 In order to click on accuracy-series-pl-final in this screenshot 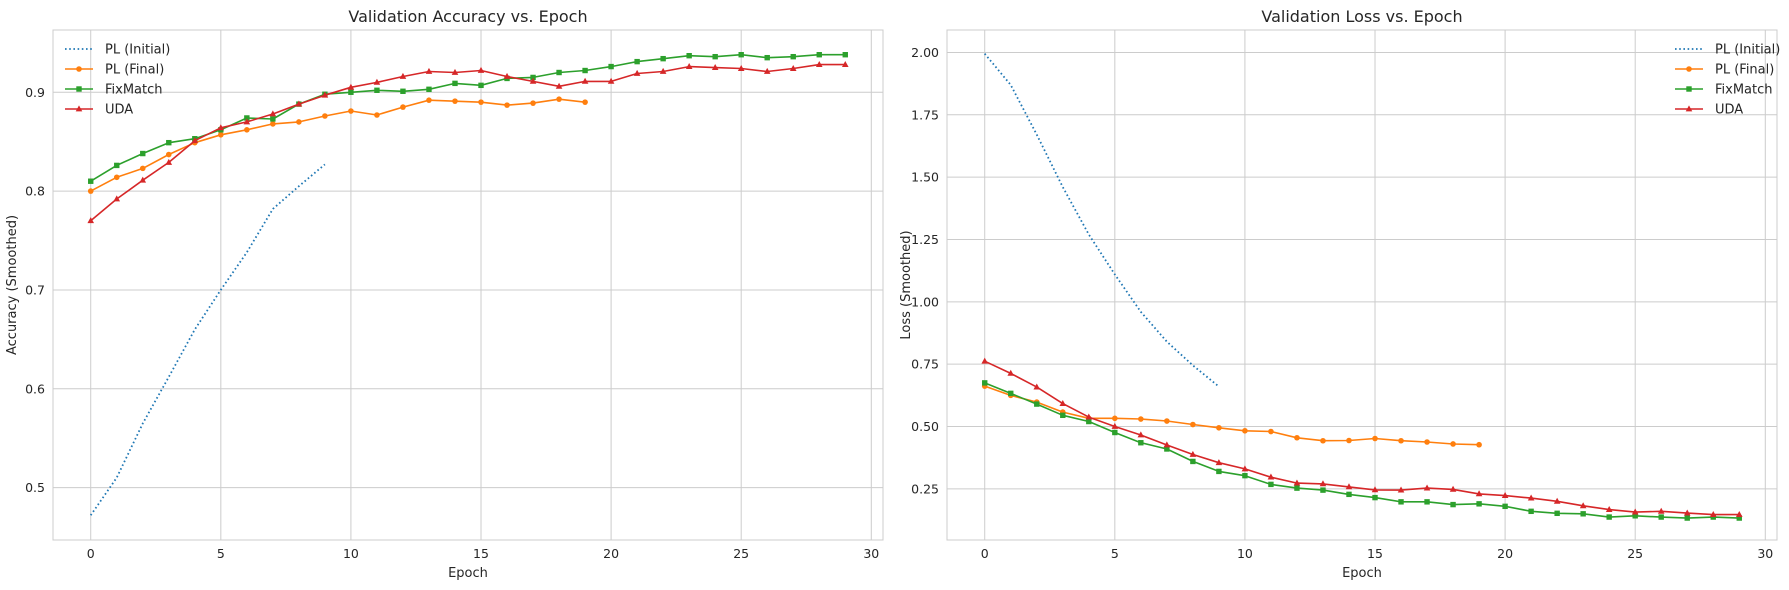, I will do `click(337, 145)`.